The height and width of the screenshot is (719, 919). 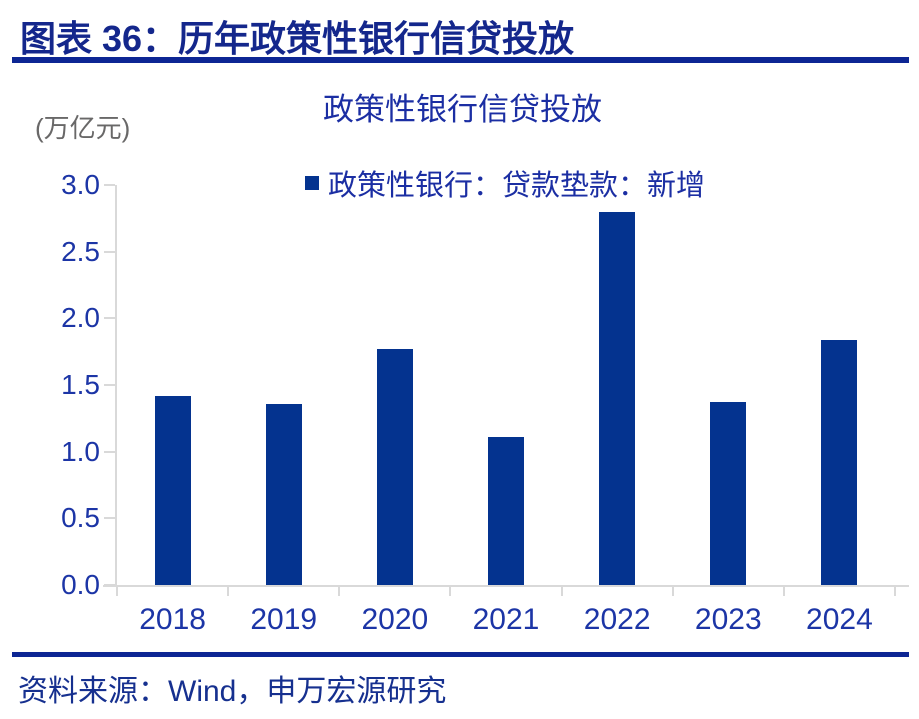 What do you see at coordinates (80, 384) in the screenshot?
I see `y-axis-tick-label: 1.5` at bounding box center [80, 384].